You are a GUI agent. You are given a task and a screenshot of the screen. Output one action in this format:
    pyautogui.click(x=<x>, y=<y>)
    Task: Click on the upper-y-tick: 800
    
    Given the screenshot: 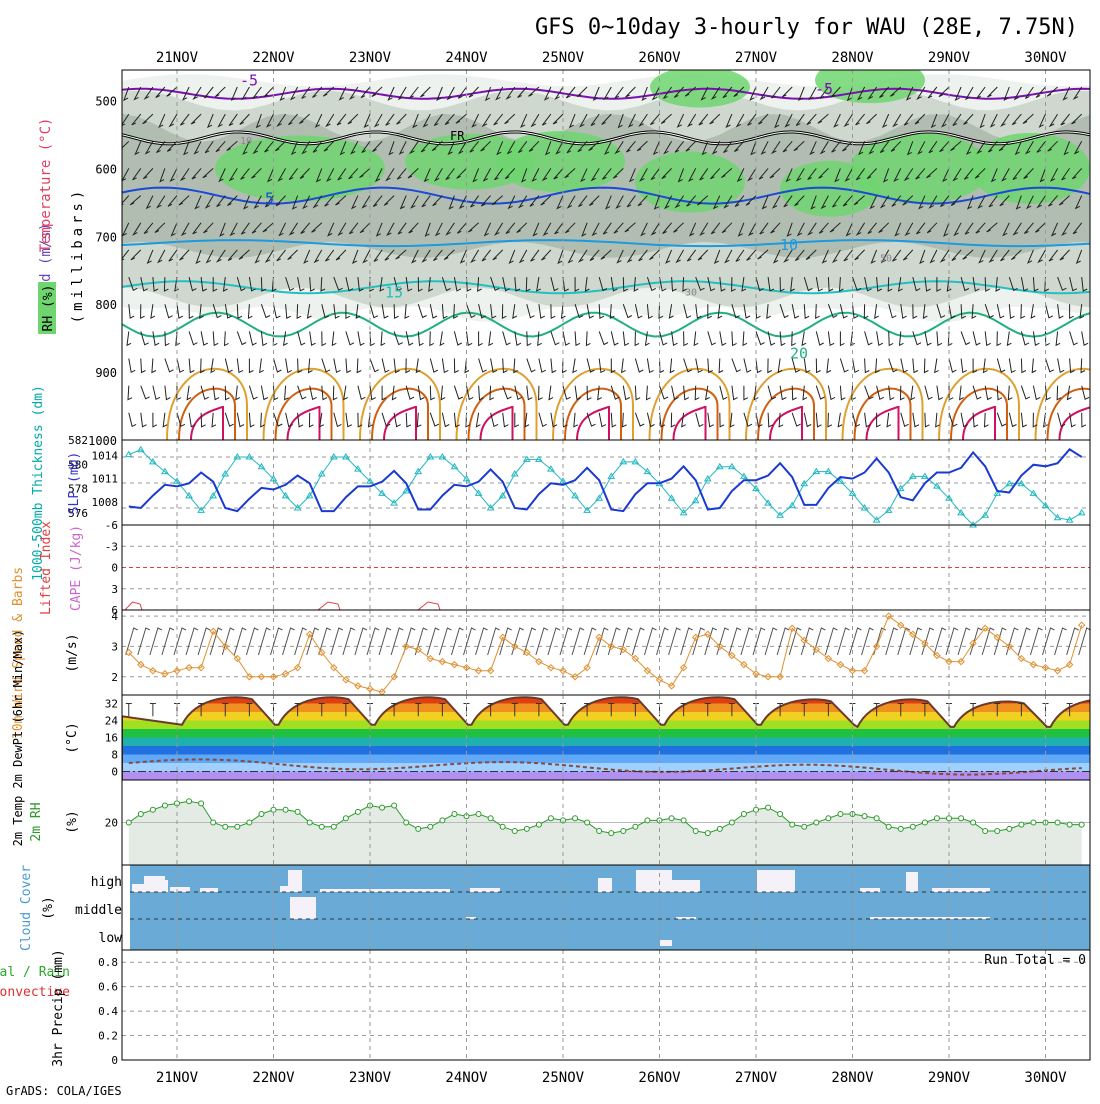 What is the action you would take?
    pyautogui.click(x=106, y=305)
    